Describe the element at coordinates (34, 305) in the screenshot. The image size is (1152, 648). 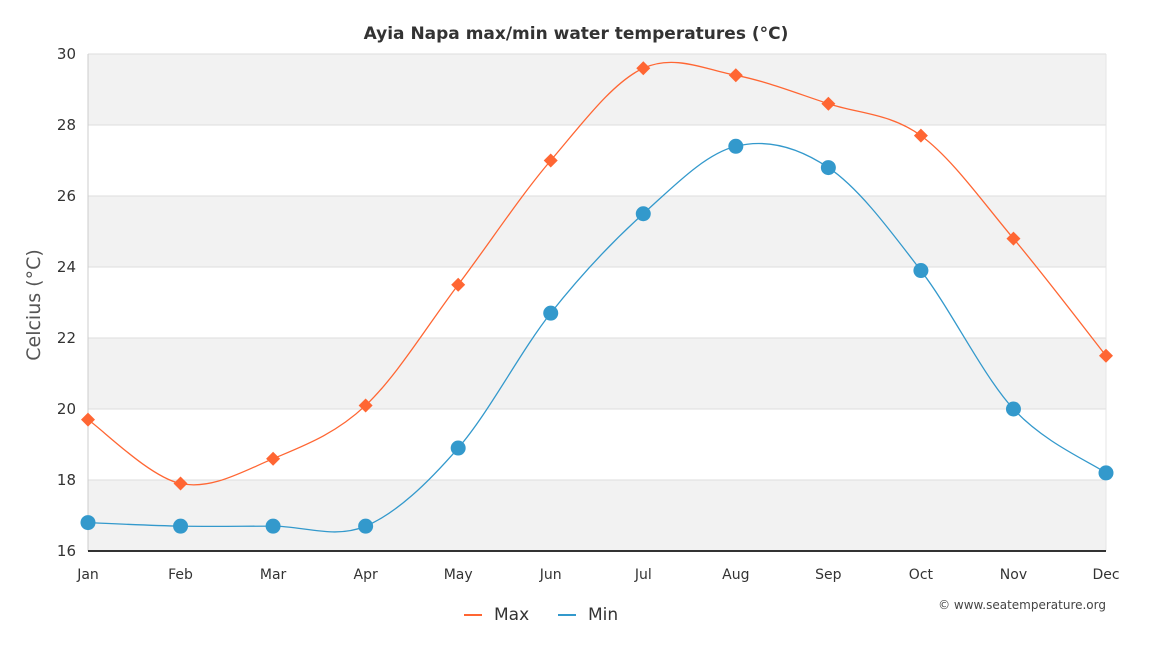
I see `y-axis-label: Celcius (°C)` at that location.